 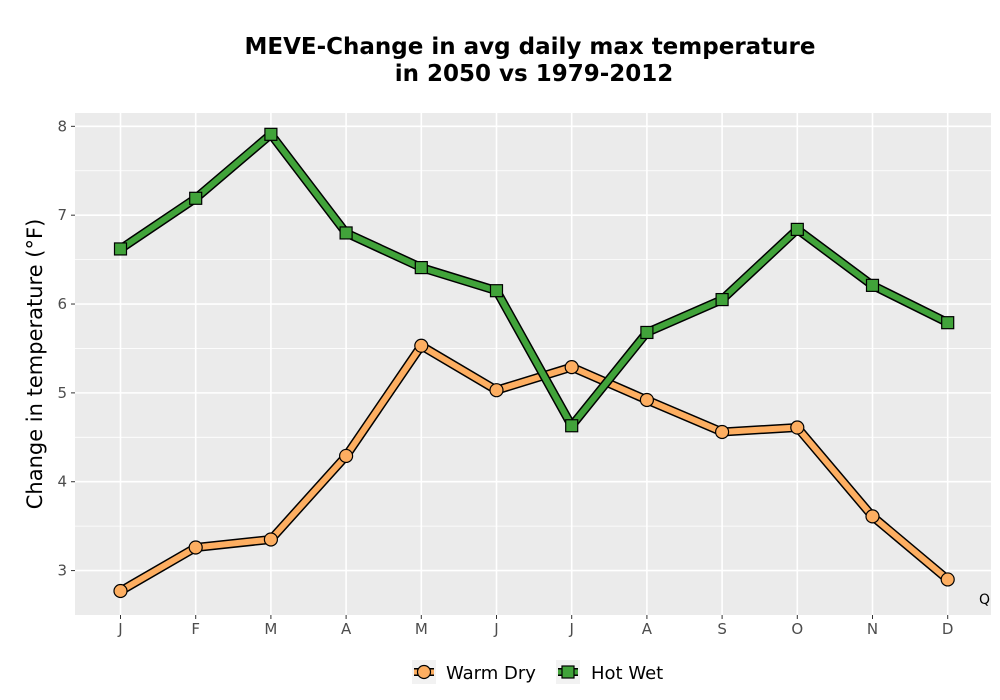 What do you see at coordinates (872, 629) in the screenshot?
I see `x-tick-label: N` at bounding box center [872, 629].